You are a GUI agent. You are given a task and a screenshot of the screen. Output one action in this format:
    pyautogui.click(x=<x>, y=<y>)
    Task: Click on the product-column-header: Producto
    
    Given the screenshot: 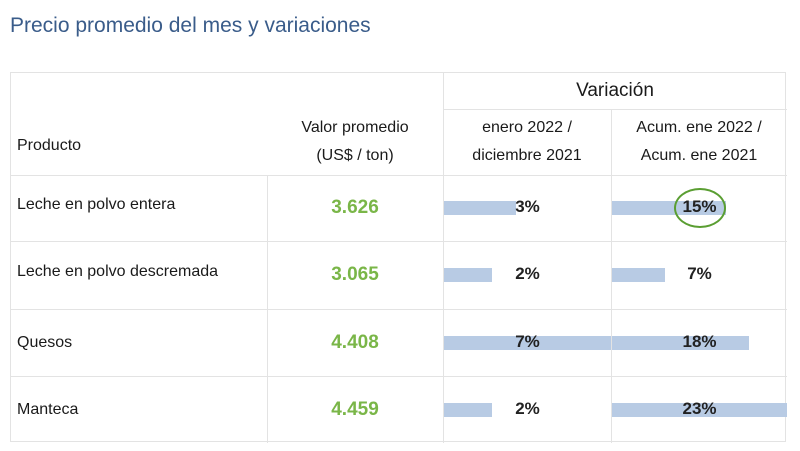 What is the action you would take?
    pyautogui.click(x=49, y=145)
    